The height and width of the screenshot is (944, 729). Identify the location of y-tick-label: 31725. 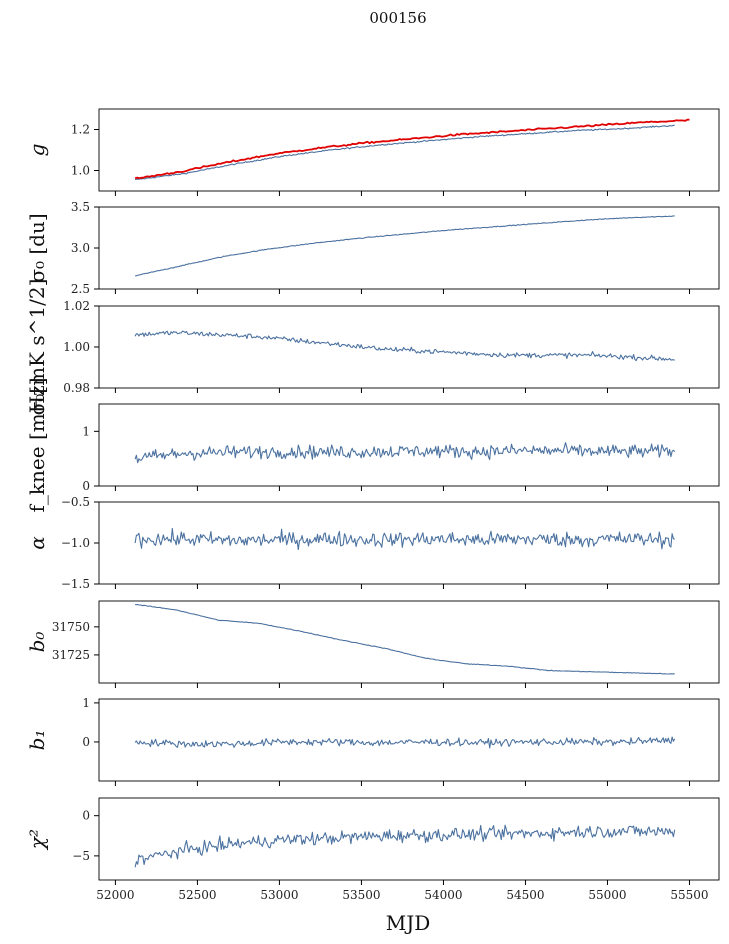
(71, 655).